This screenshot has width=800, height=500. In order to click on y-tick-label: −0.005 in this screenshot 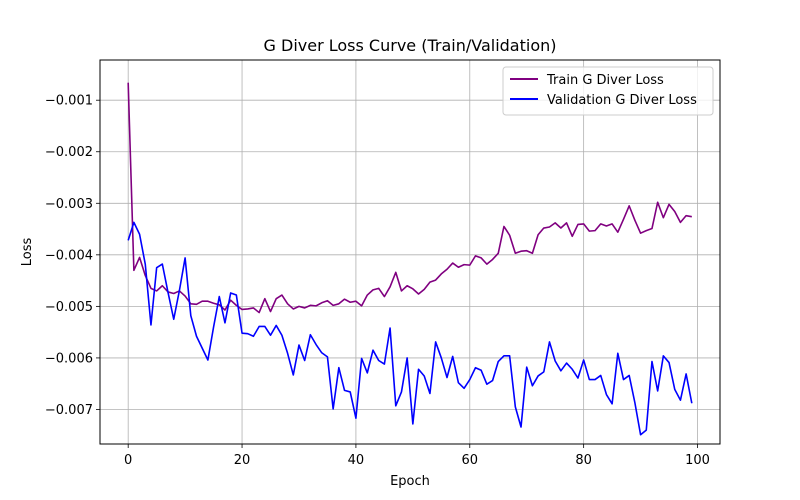, I will do `click(69, 307)`.